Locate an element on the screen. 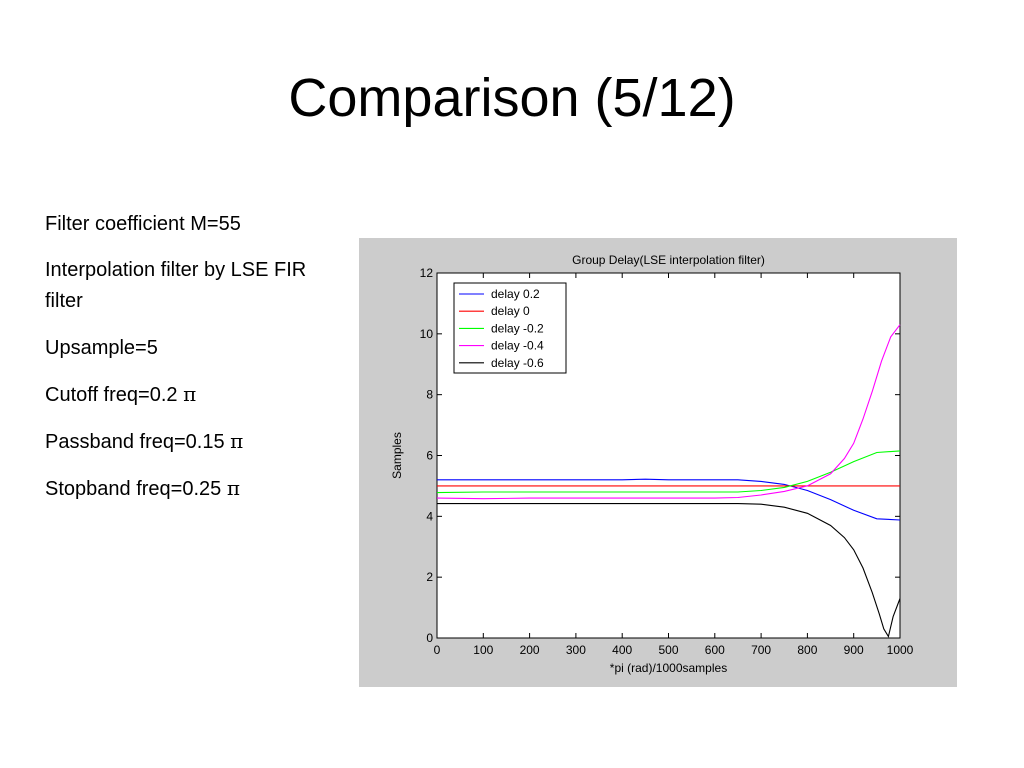  y-tick-label: 8 is located at coordinates (429, 395).